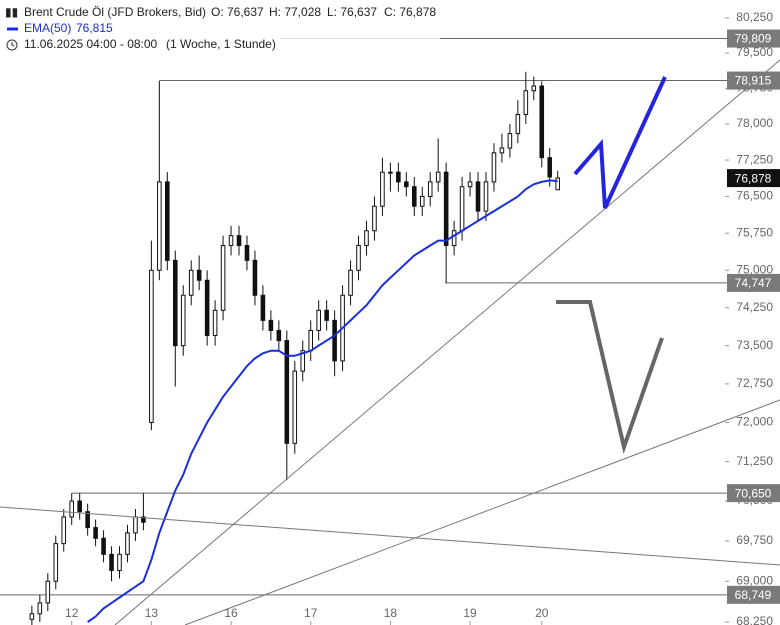 This screenshot has height=625, width=780. I want to click on clock-hand, so click(13, 44).